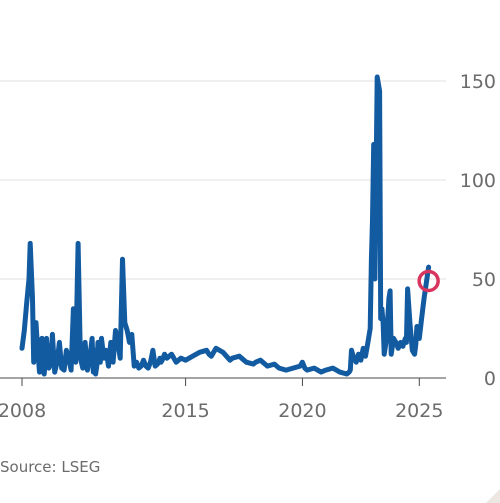 This screenshot has height=503, width=500. What do you see at coordinates (478, 230) in the screenshot?
I see `y-axis: 0 50 100 150` at bounding box center [478, 230].